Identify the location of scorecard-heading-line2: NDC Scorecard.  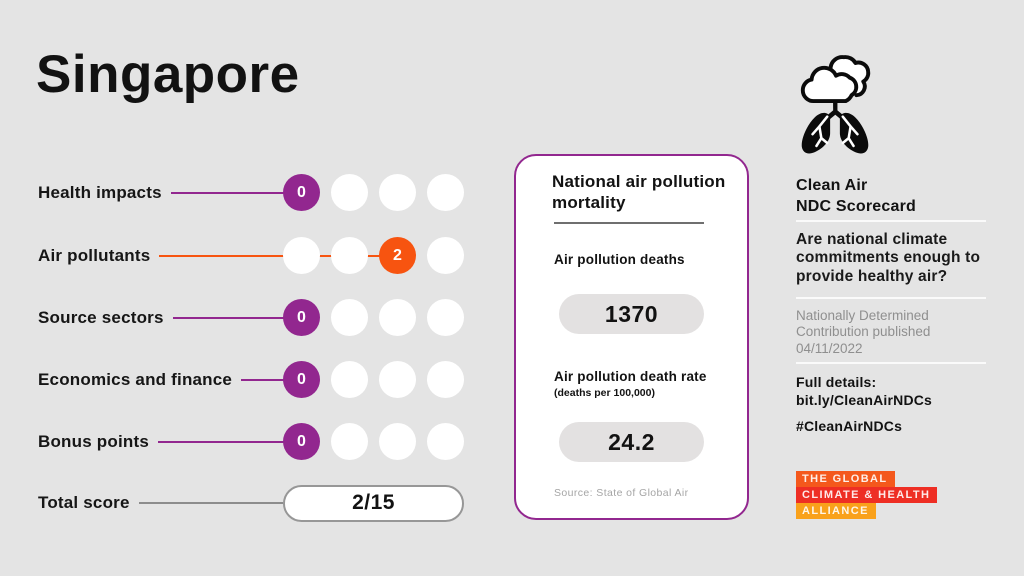
(856, 206).